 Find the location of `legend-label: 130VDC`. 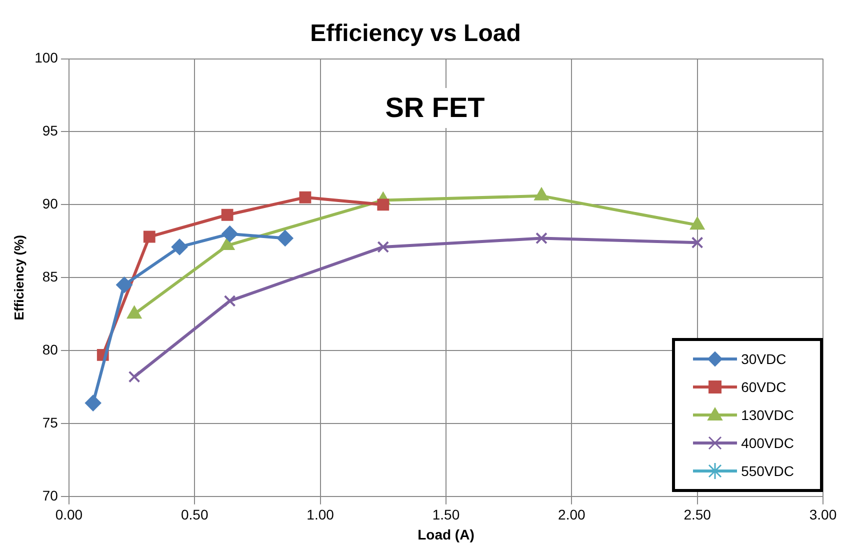

legend-label: 130VDC is located at coordinates (767, 415).